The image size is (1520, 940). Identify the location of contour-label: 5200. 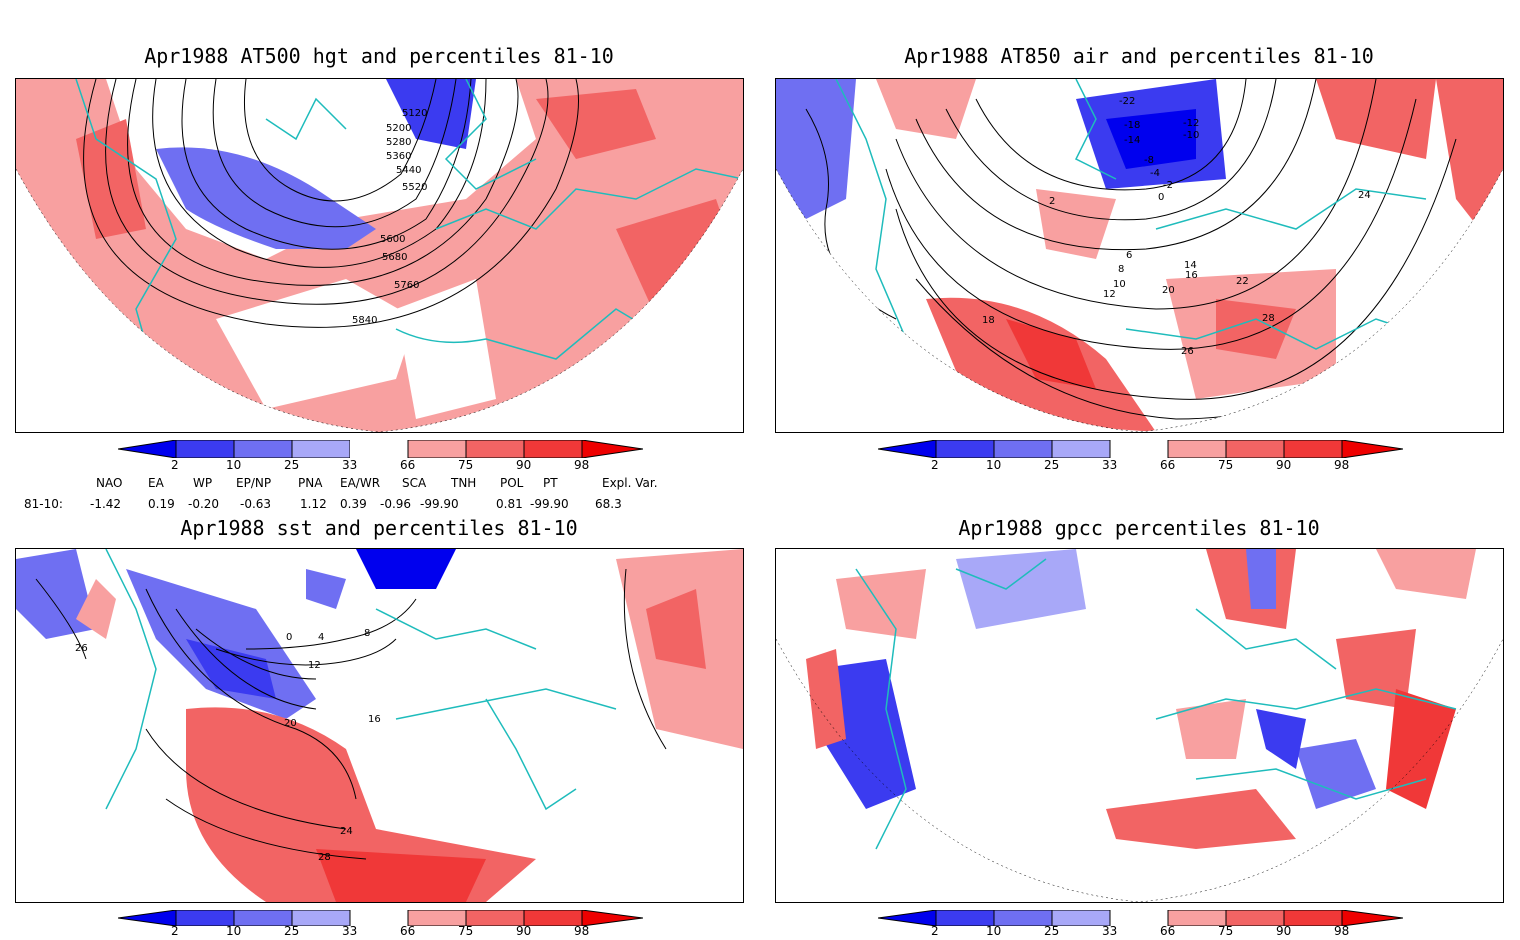
(399, 128).